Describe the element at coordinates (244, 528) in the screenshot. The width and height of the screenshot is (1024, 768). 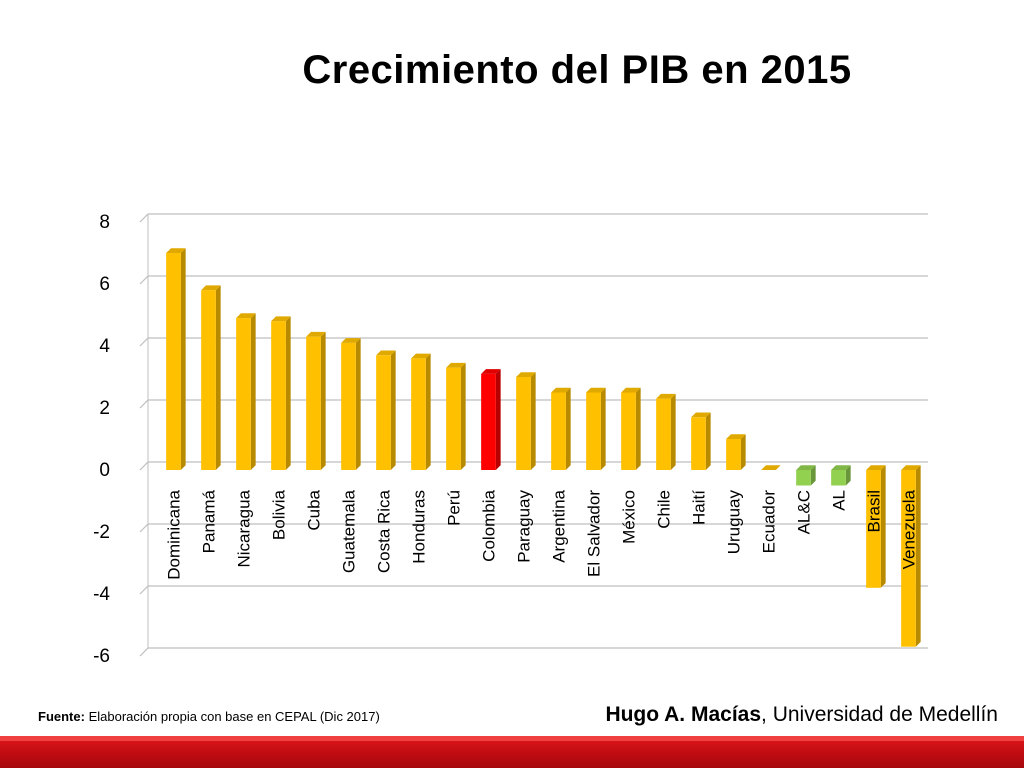
I see `category-label: Nicaragua` at that location.